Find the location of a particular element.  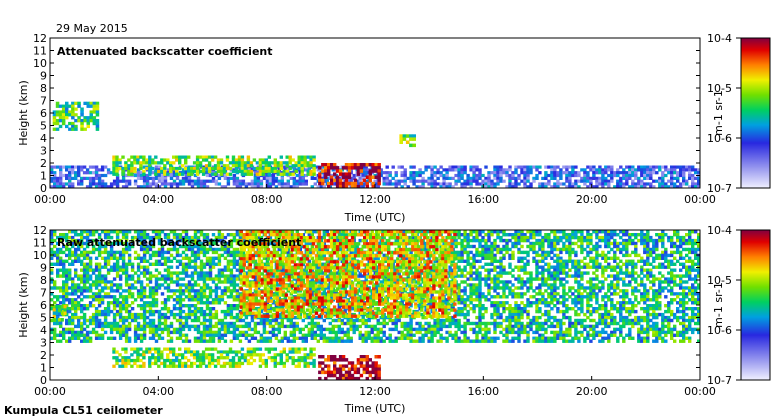

panel-1-y-label: Height (km) is located at coordinates (23, 113).